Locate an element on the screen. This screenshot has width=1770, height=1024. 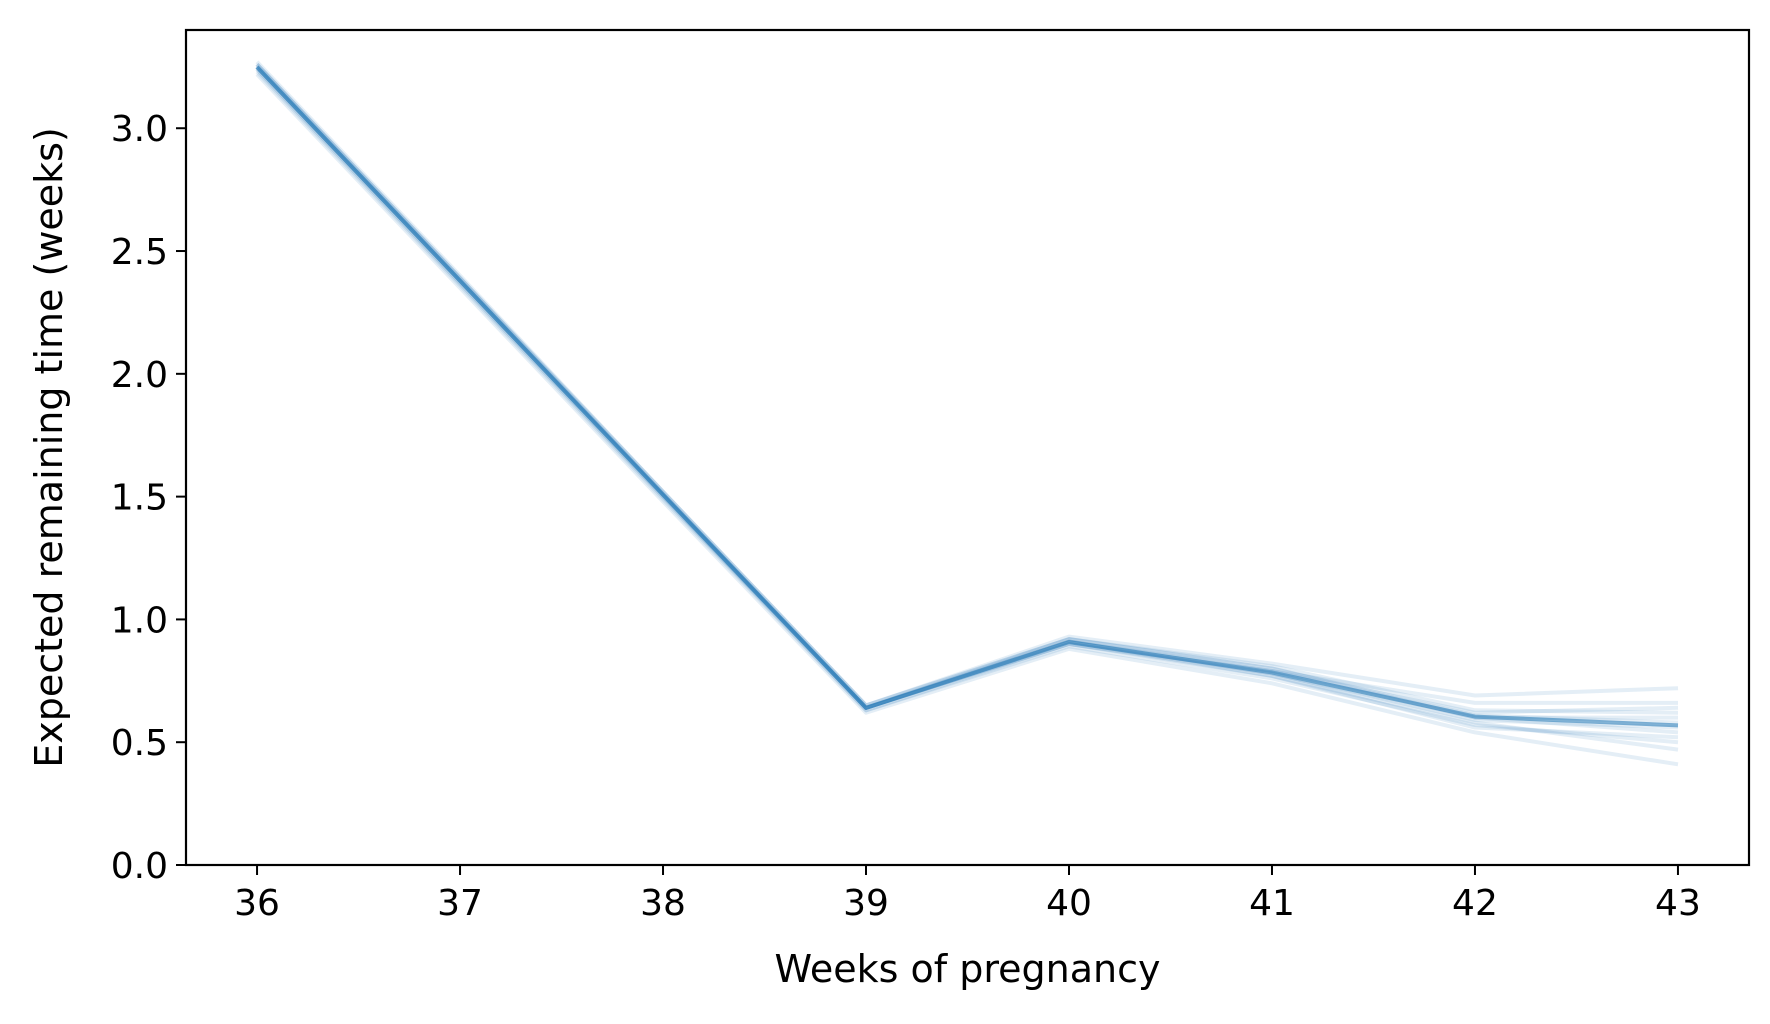
x-tick-label: 37 is located at coordinates (460, 903).